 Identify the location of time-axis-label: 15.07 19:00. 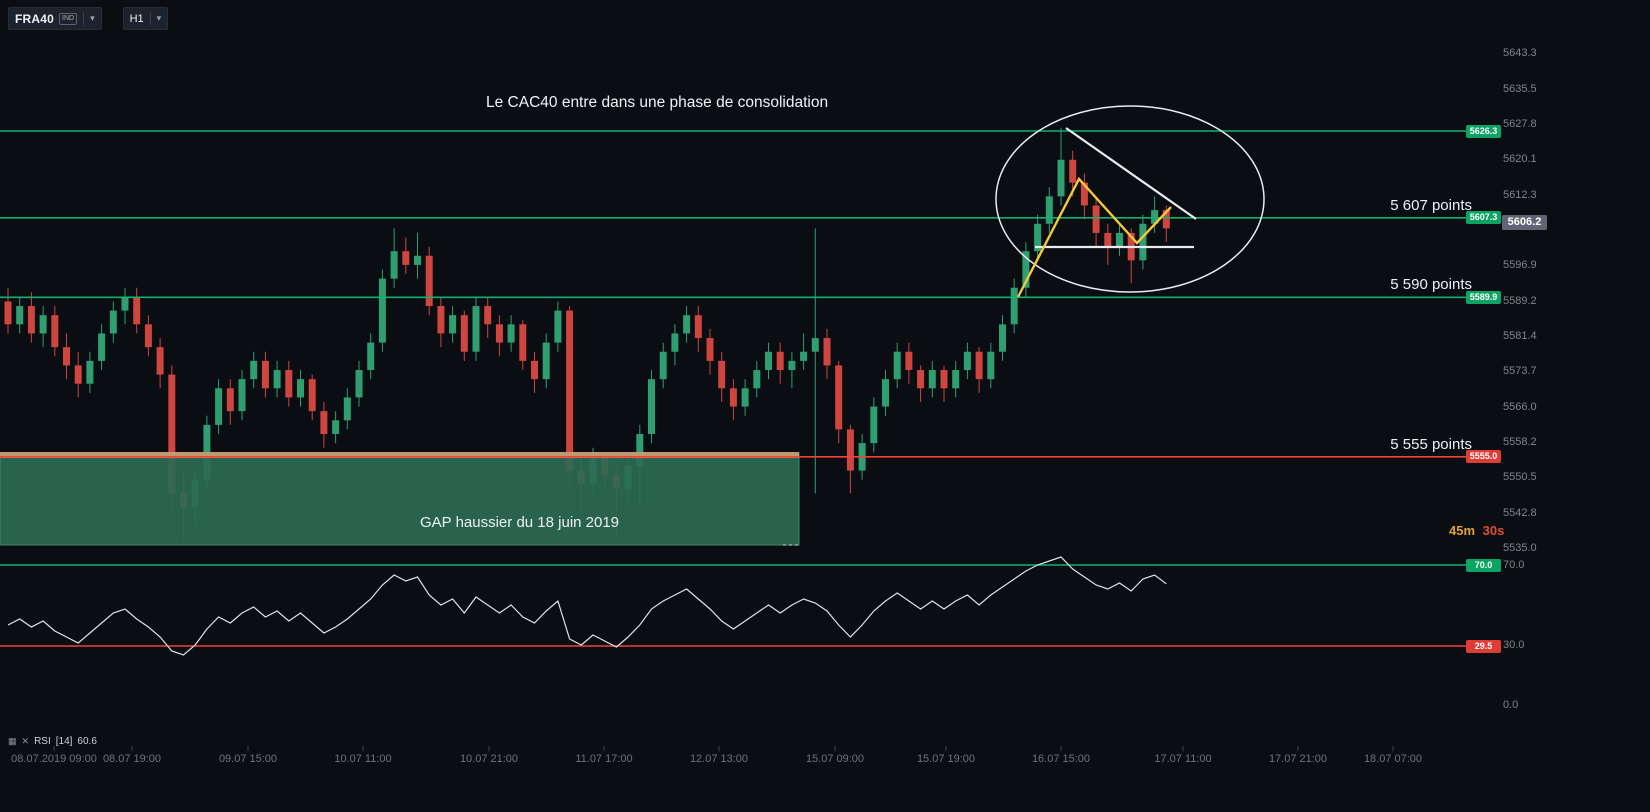
(946, 759).